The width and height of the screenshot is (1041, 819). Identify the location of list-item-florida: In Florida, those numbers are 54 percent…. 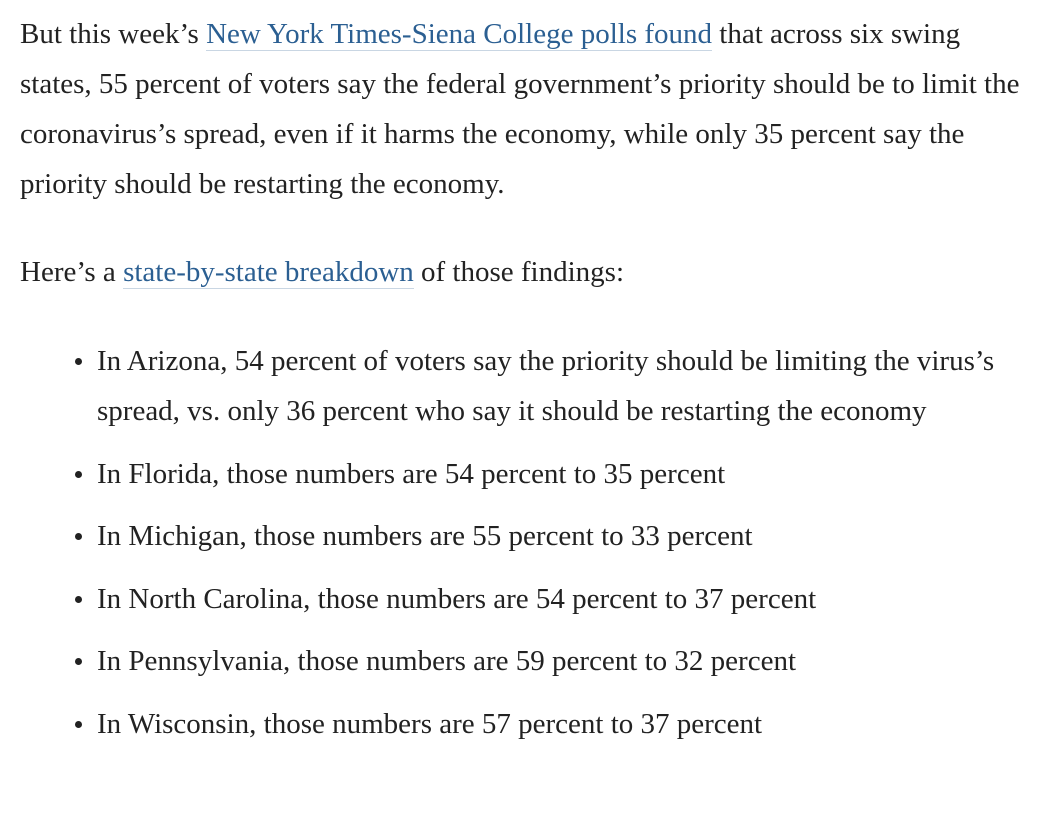
(526, 474).